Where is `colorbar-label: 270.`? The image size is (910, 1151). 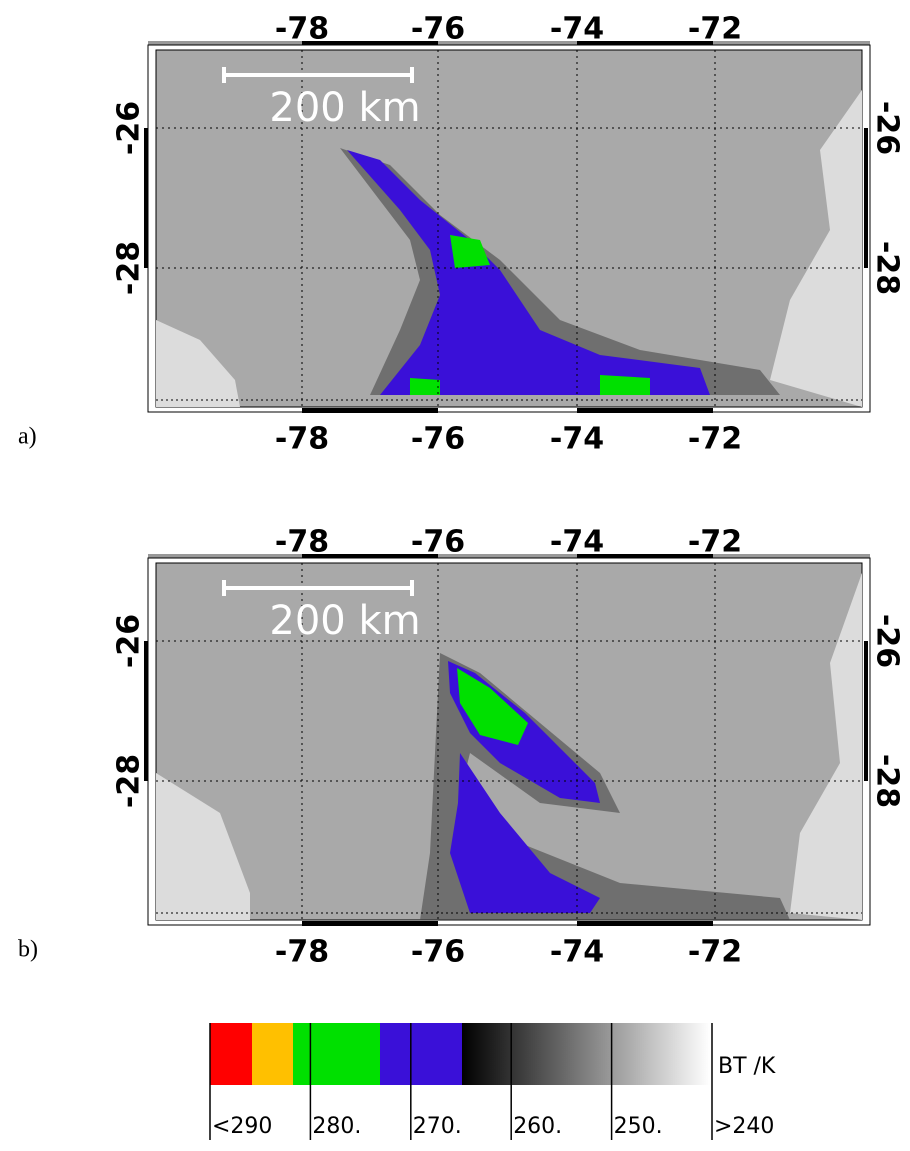 colorbar-label: 270. is located at coordinates (437, 1126).